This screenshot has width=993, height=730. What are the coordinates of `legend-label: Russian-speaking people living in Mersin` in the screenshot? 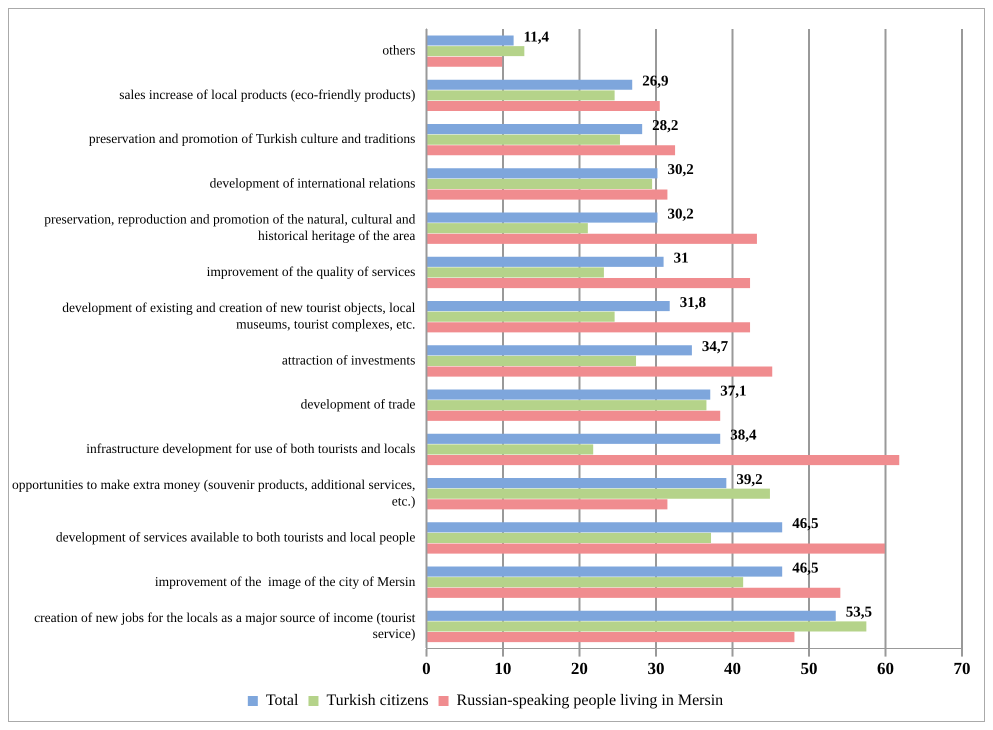 It's located at (590, 701).